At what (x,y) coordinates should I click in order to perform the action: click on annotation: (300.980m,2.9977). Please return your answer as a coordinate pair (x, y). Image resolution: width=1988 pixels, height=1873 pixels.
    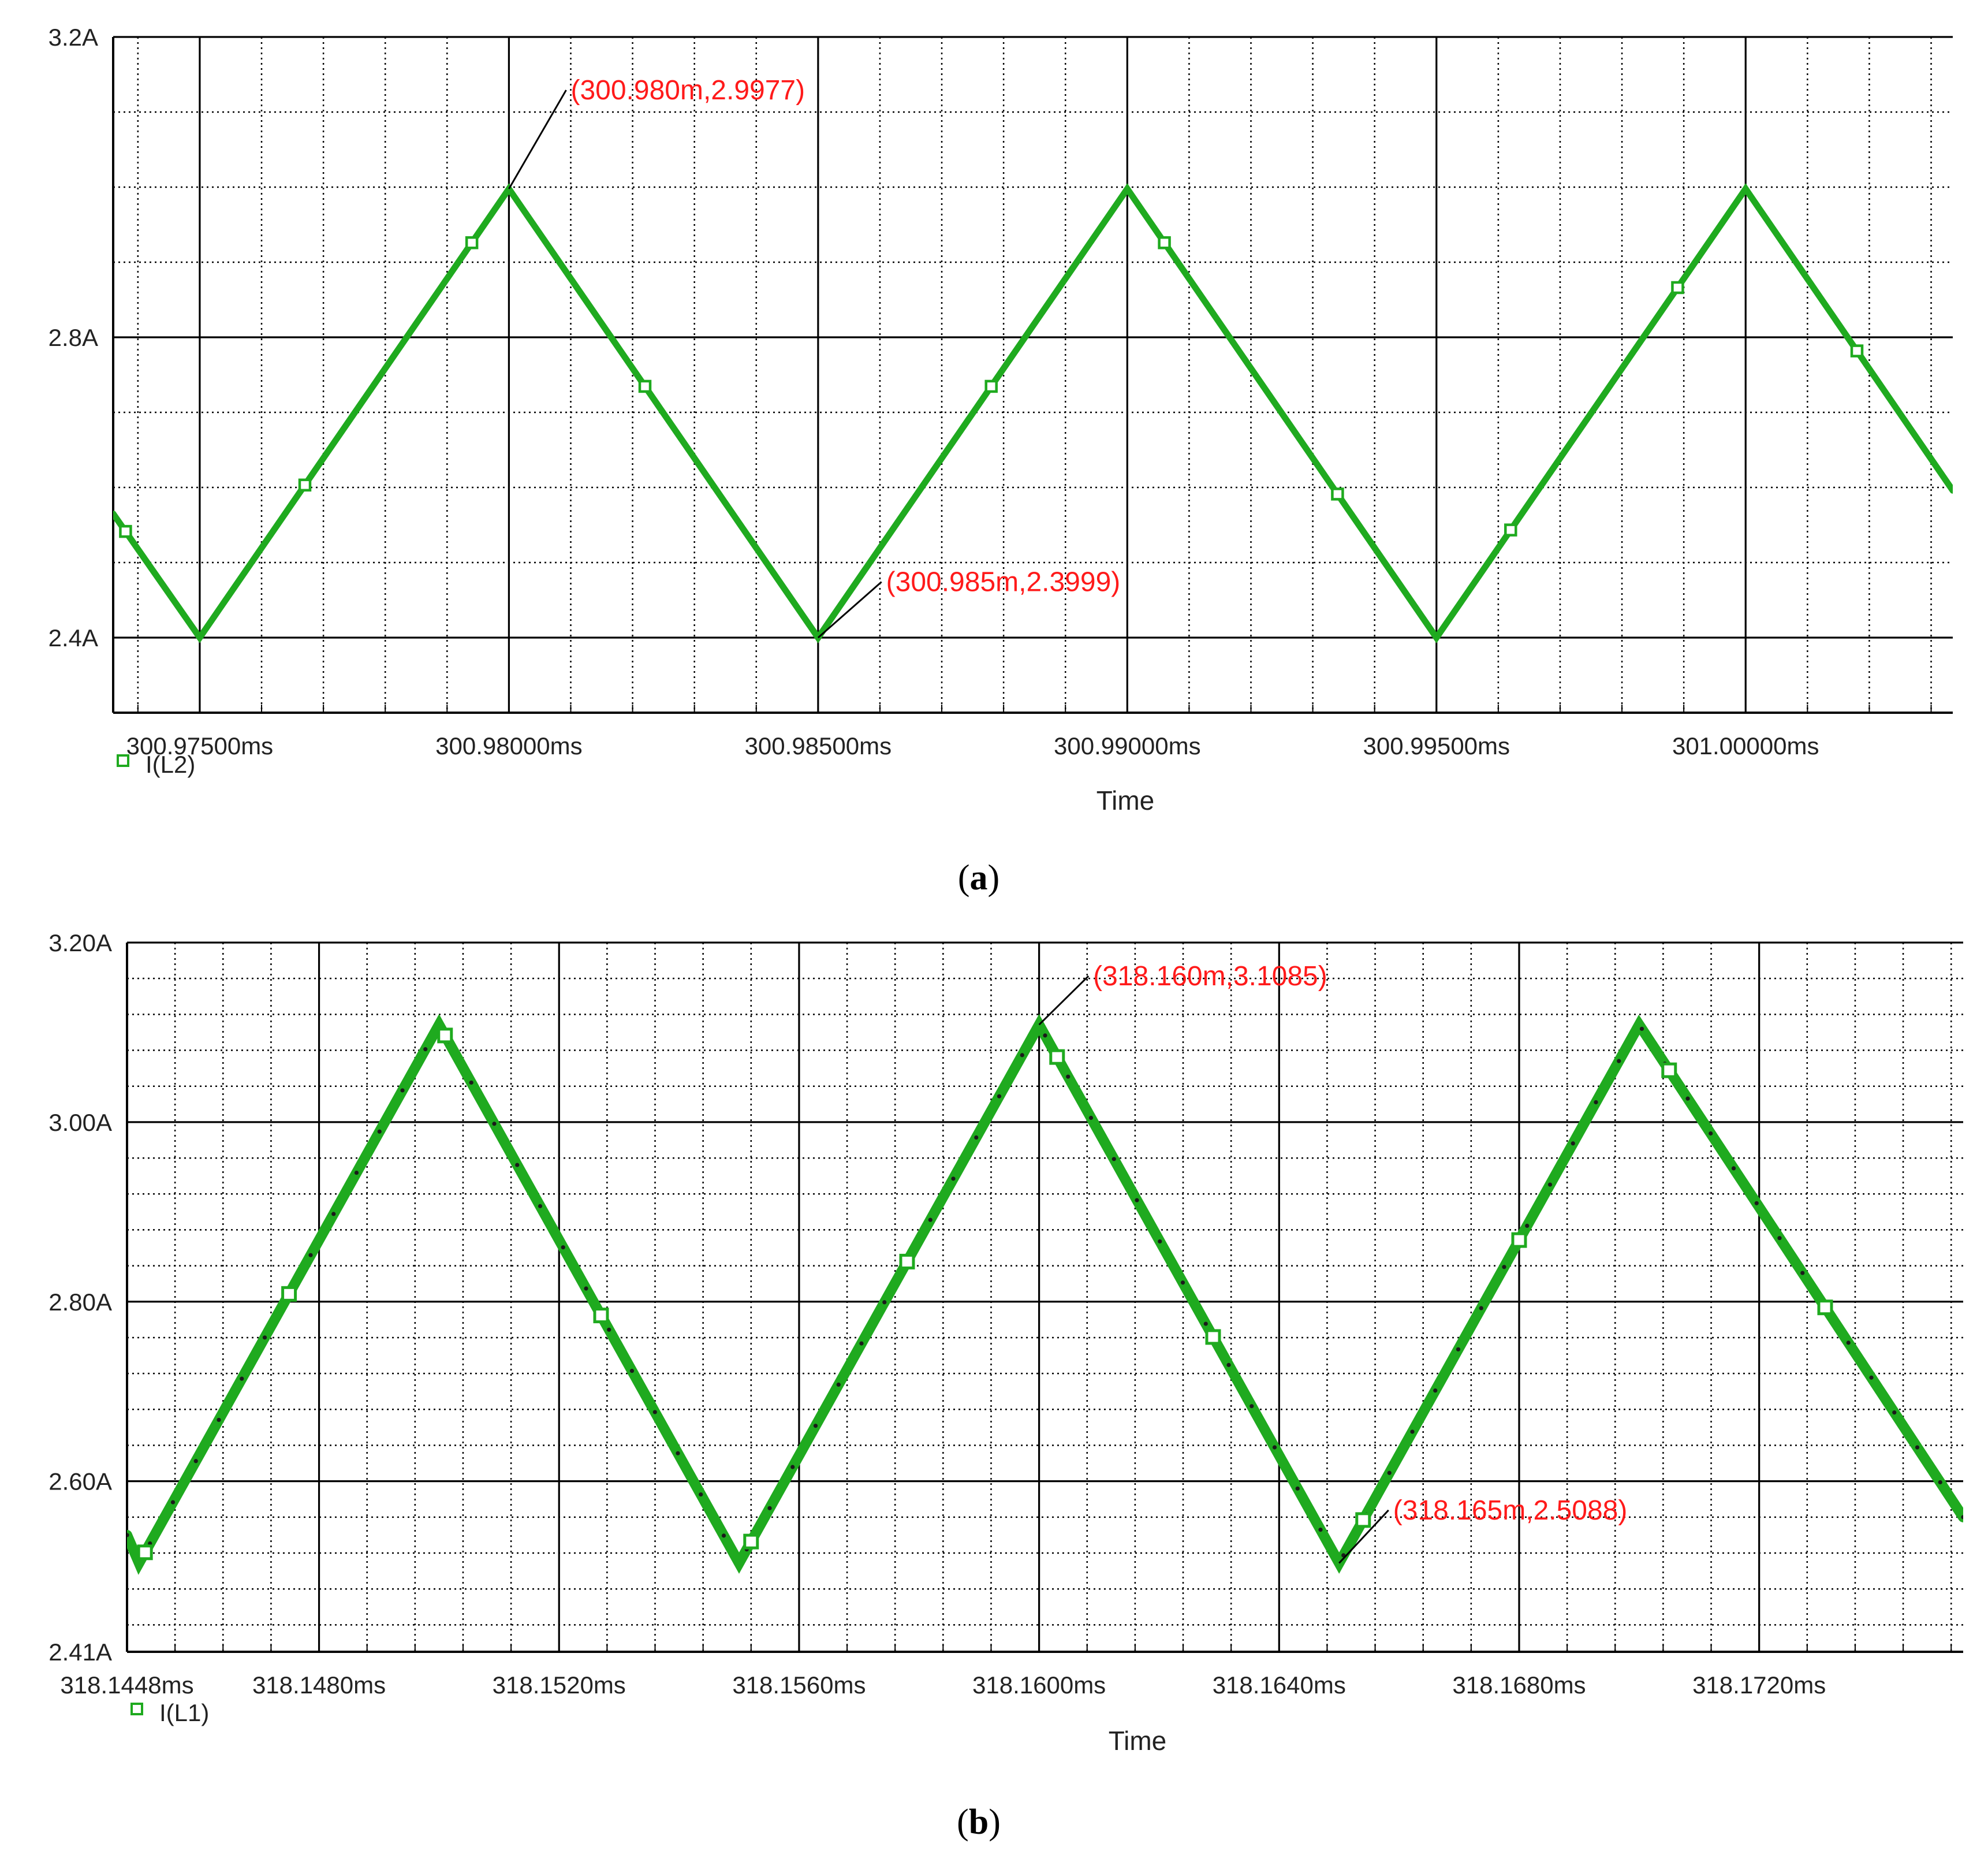
    Looking at the image, I should click on (657, 132).